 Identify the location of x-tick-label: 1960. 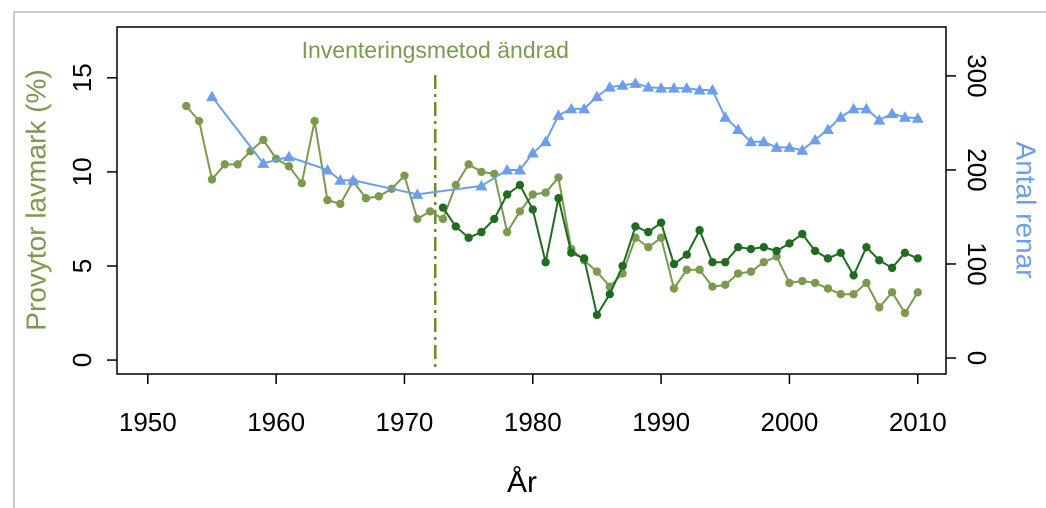
(276, 422).